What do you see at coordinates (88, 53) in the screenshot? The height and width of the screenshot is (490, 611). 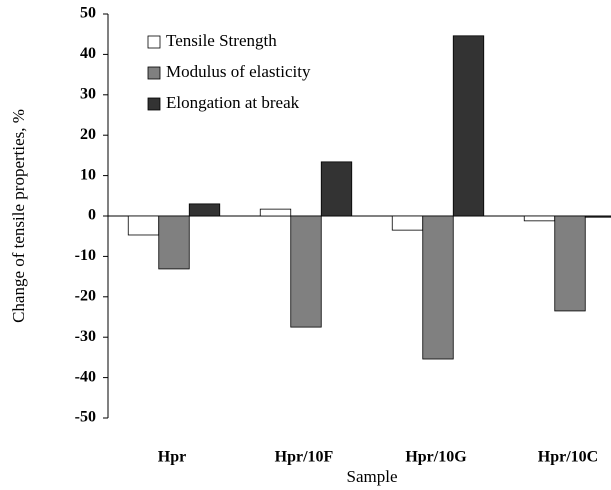 I see `y-tick-label: 40` at bounding box center [88, 53].